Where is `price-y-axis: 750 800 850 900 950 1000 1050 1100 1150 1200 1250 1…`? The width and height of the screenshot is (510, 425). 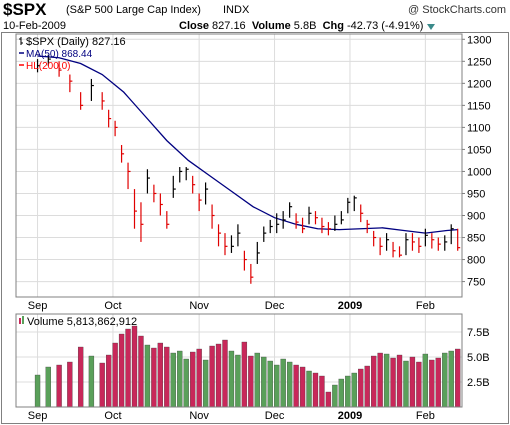 price-y-axis: 750 800 850 900 950 1000 1050 1100 1150 1200 1250 1… is located at coordinates (476, 161).